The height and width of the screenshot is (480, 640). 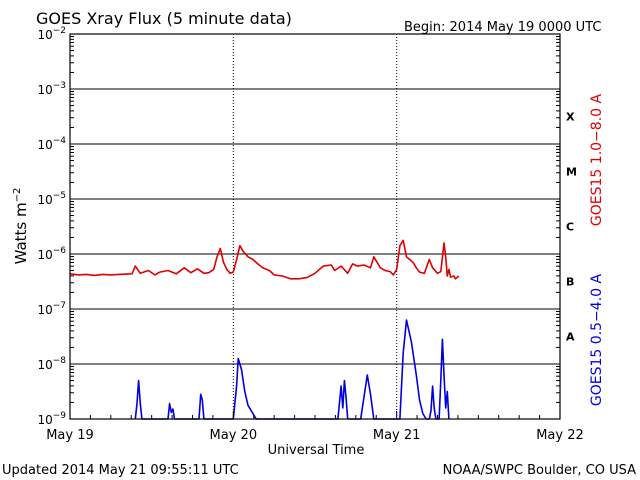 I want to click on flare-class-labels: X M C B A, so click(x=571, y=227).